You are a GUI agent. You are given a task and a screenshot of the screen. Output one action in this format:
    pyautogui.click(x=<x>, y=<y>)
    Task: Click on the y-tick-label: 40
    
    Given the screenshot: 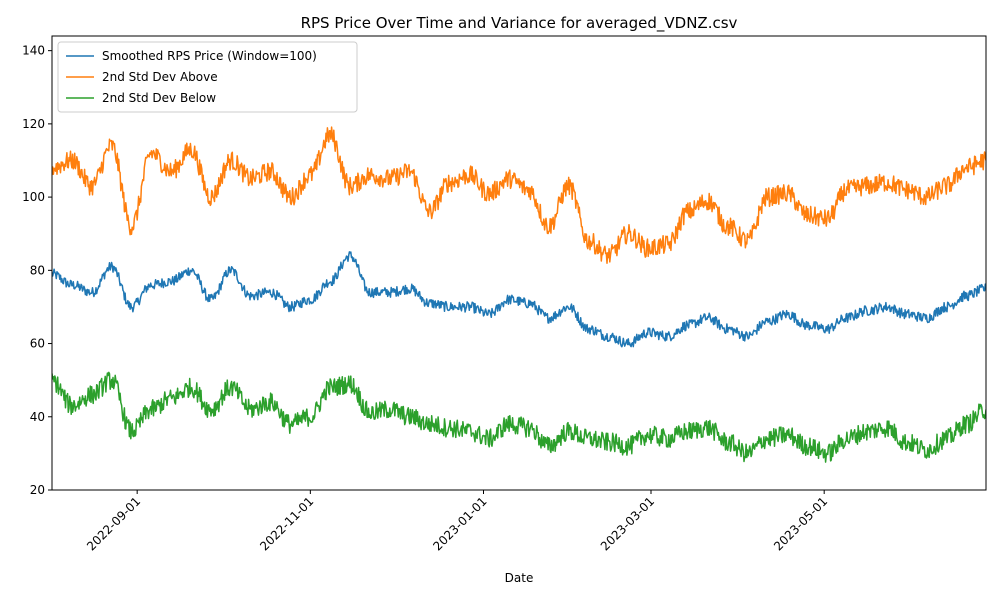 What is the action you would take?
    pyautogui.click(x=37, y=417)
    